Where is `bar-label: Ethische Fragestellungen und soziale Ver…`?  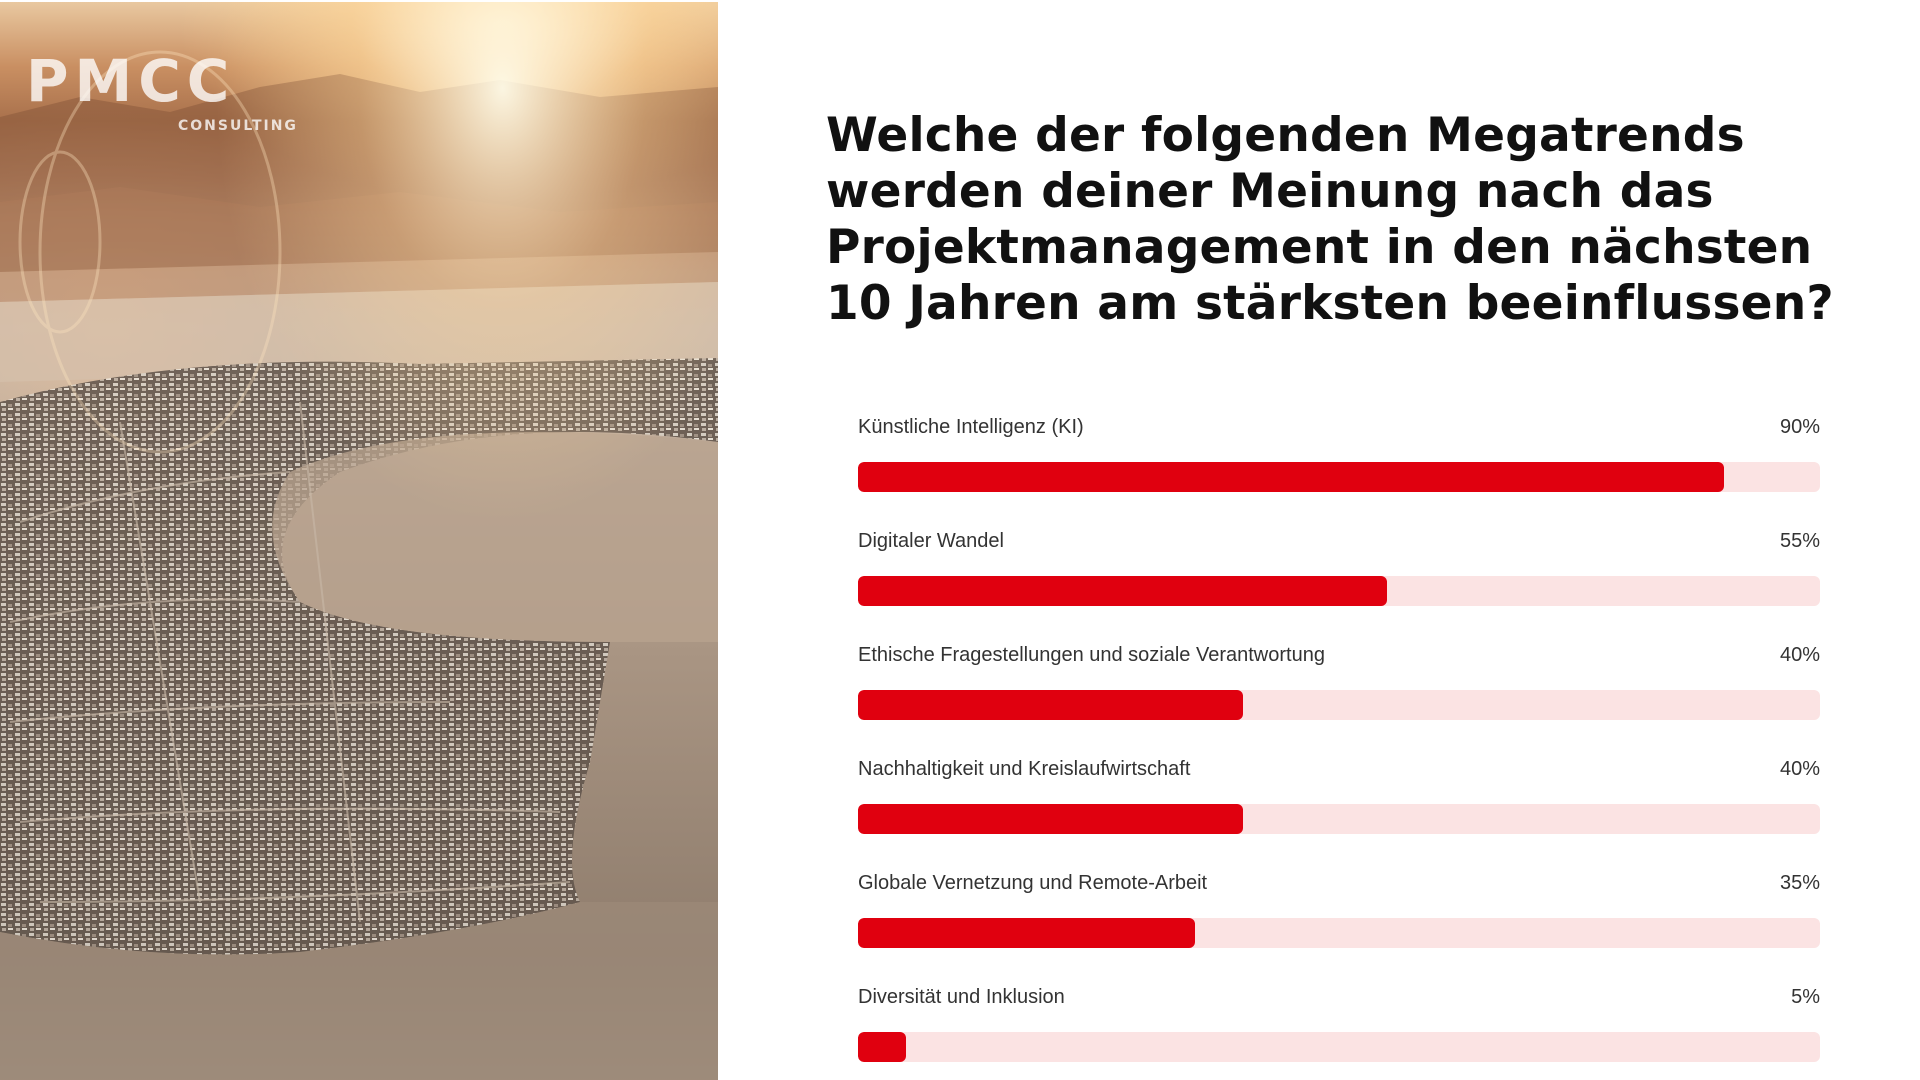 bar-label: Ethische Fragestellungen und soziale Ver… is located at coordinates (1091, 655).